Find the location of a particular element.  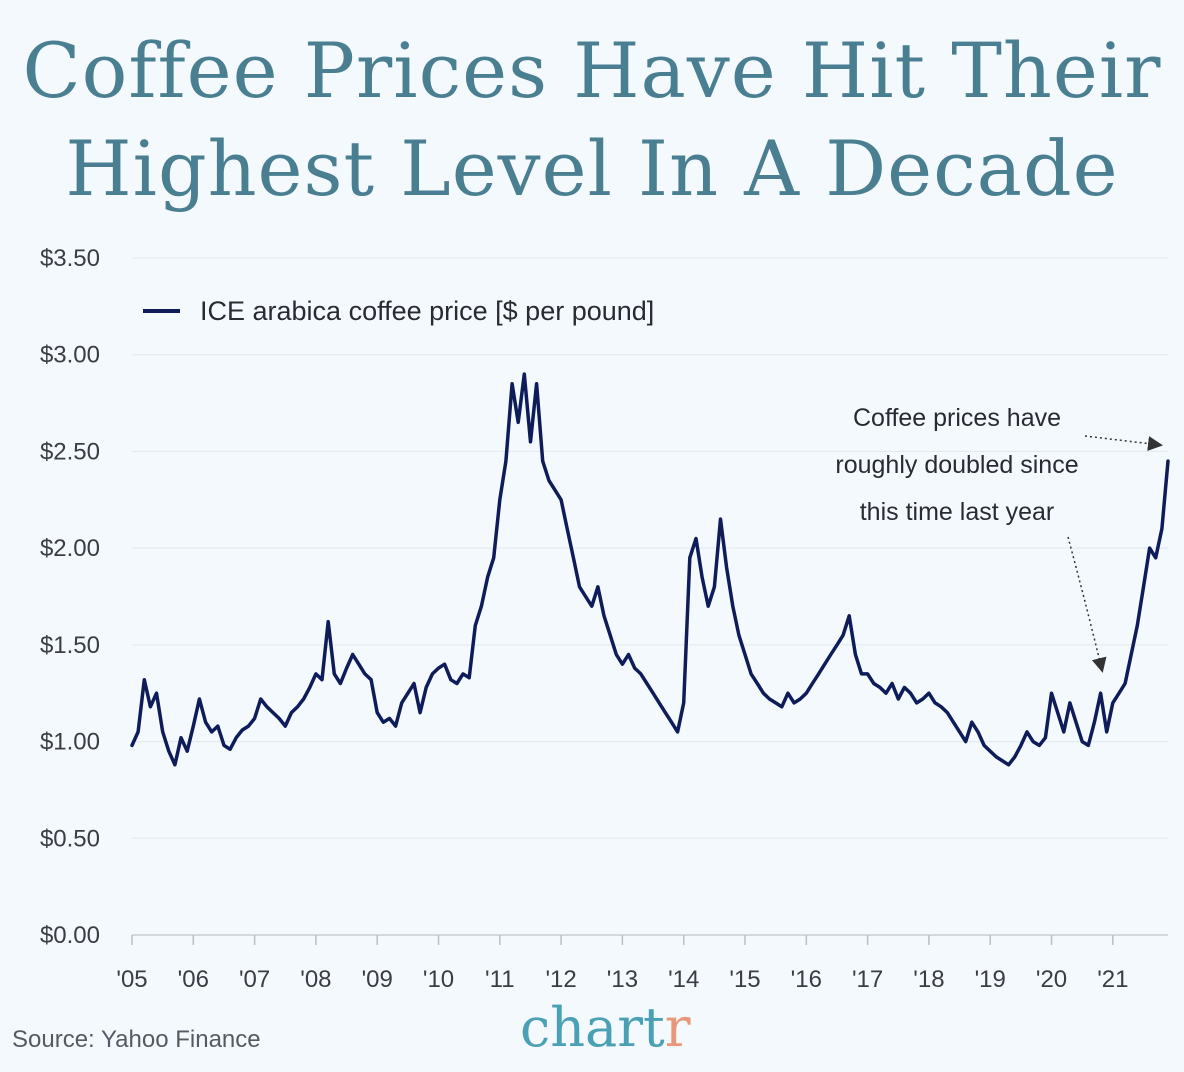

brand-logo-accent: r is located at coordinates (677, 1027).